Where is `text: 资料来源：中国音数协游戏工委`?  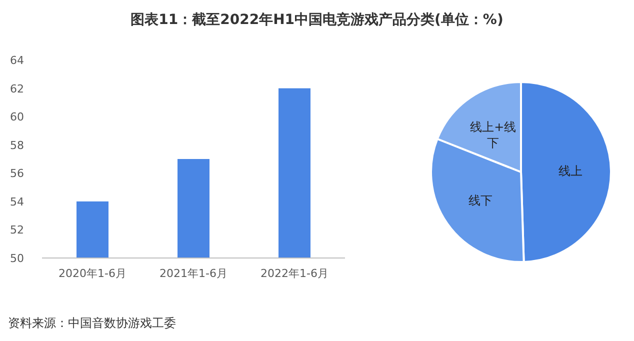
text: 资料来源：中国音数协游戏工委 is located at coordinates (92, 323).